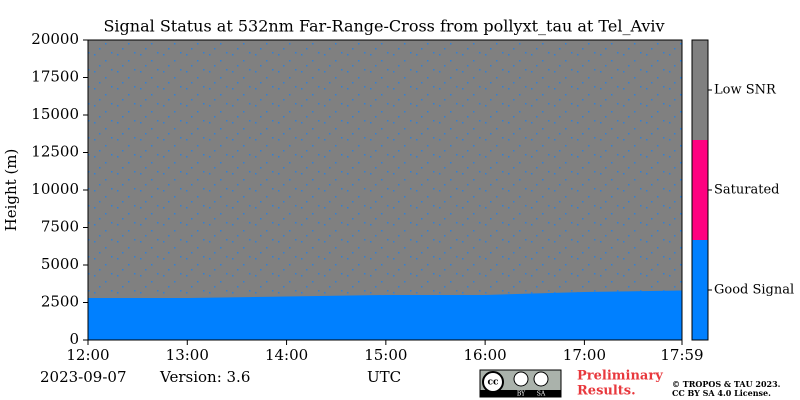 The height and width of the screenshot is (400, 800). Describe the element at coordinates (11, 190) in the screenshot. I see `y-axis-label: Height (m)` at that location.